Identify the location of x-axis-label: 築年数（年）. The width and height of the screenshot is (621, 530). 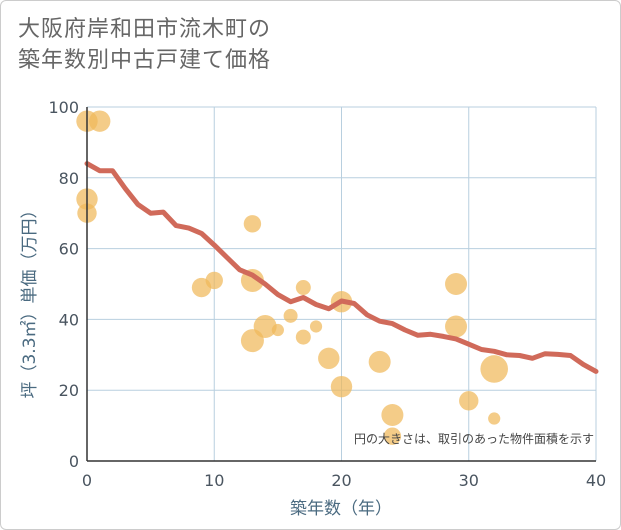
(341, 509).